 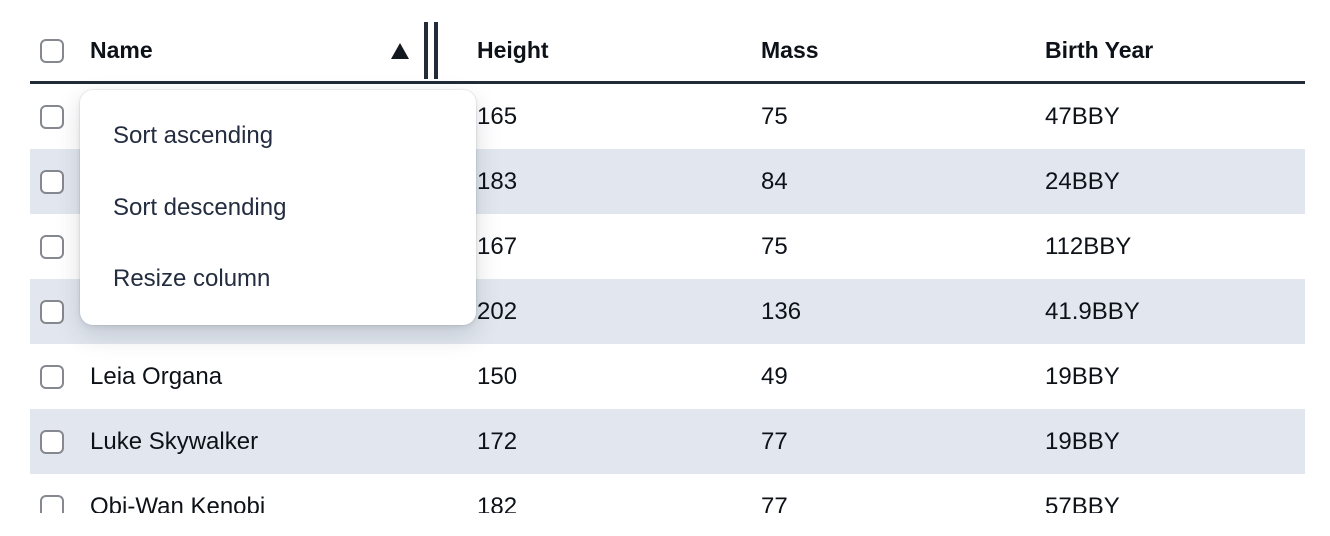 What do you see at coordinates (431, 50) in the screenshot?
I see `column-resize-handle-icon` at bounding box center [431, 50].